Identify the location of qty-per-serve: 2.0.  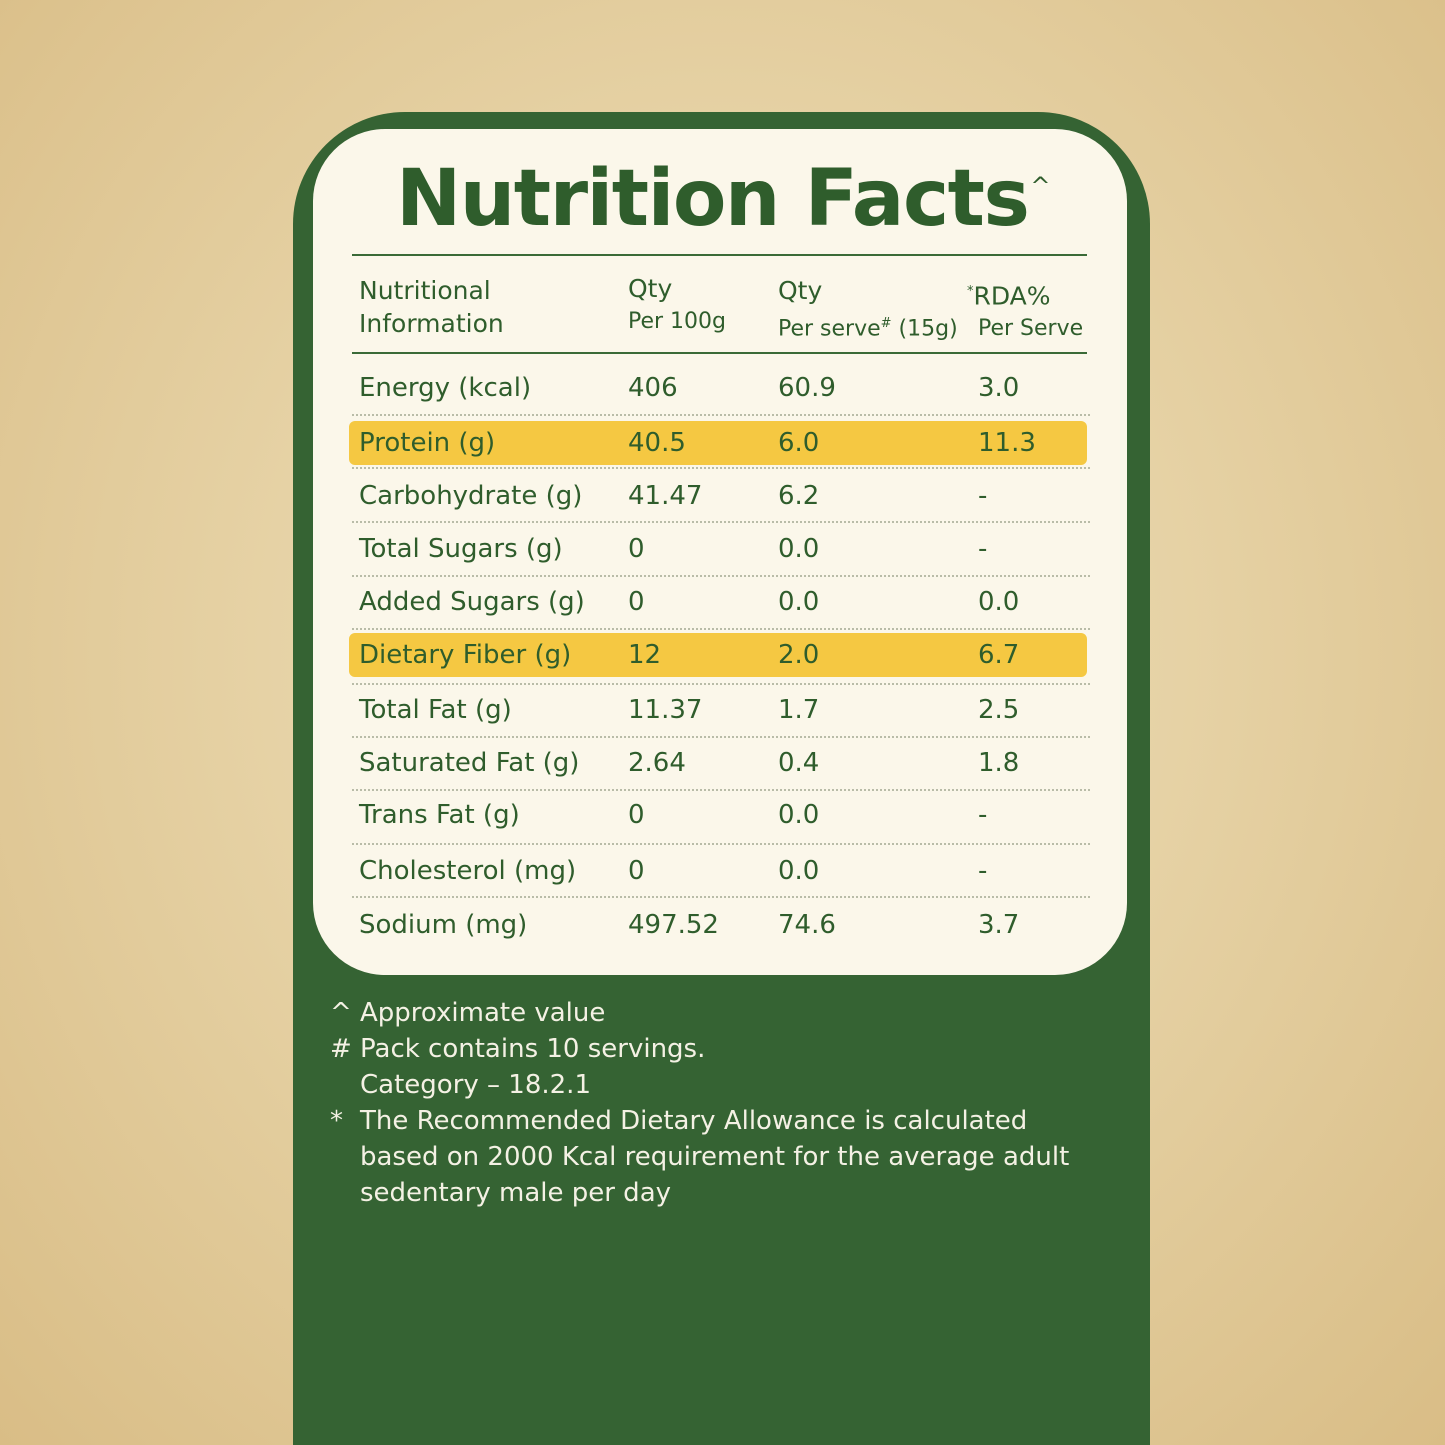
(799, 655).